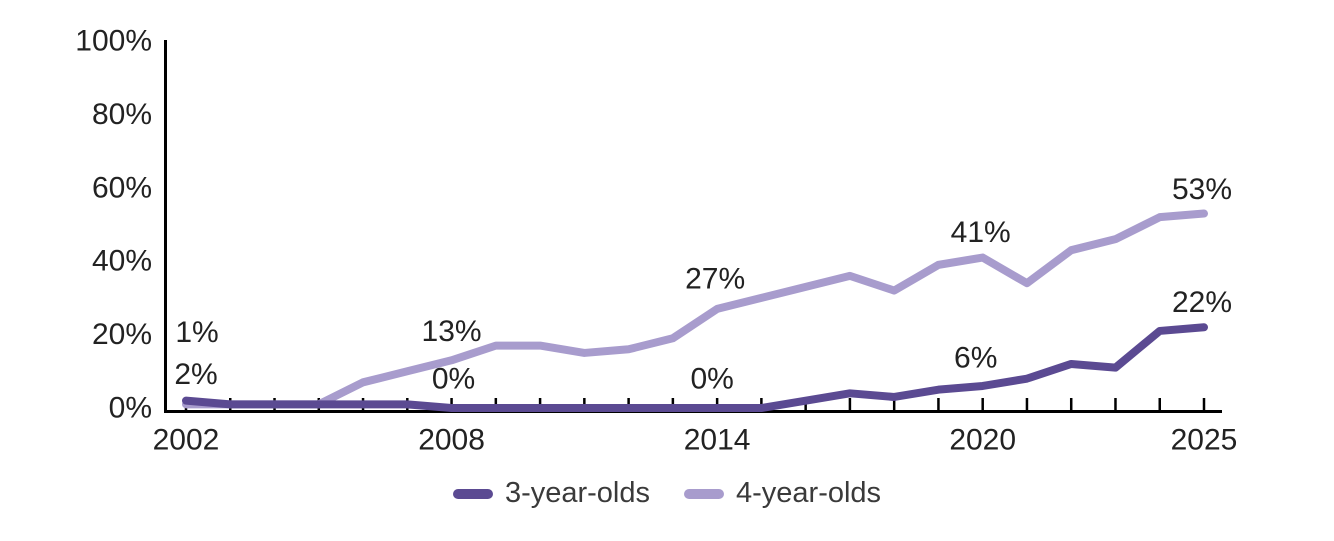 Image resolution: width=1334 pixels, height=541 pixels. Describe the element at coordinates (1202, 189) in the screenshot. I see `data-label-4-year-olds-2025: 53%` at that location.